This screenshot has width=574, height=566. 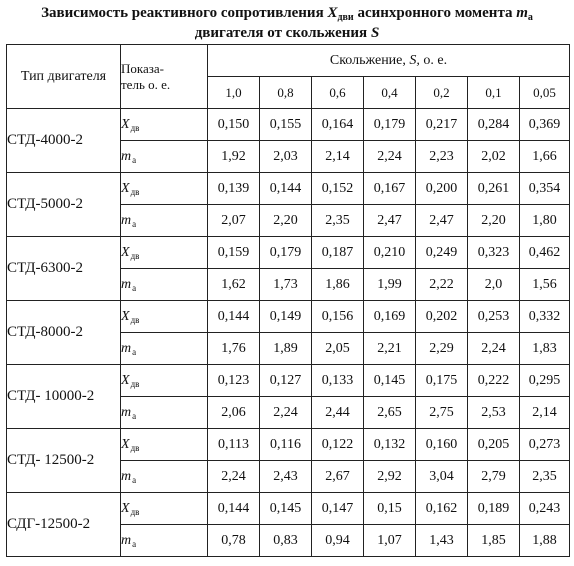 What do you see at coordinates (285, 380) in the screenshot?
I see `value-cell: 0,127` at bounding box center [285, 380].